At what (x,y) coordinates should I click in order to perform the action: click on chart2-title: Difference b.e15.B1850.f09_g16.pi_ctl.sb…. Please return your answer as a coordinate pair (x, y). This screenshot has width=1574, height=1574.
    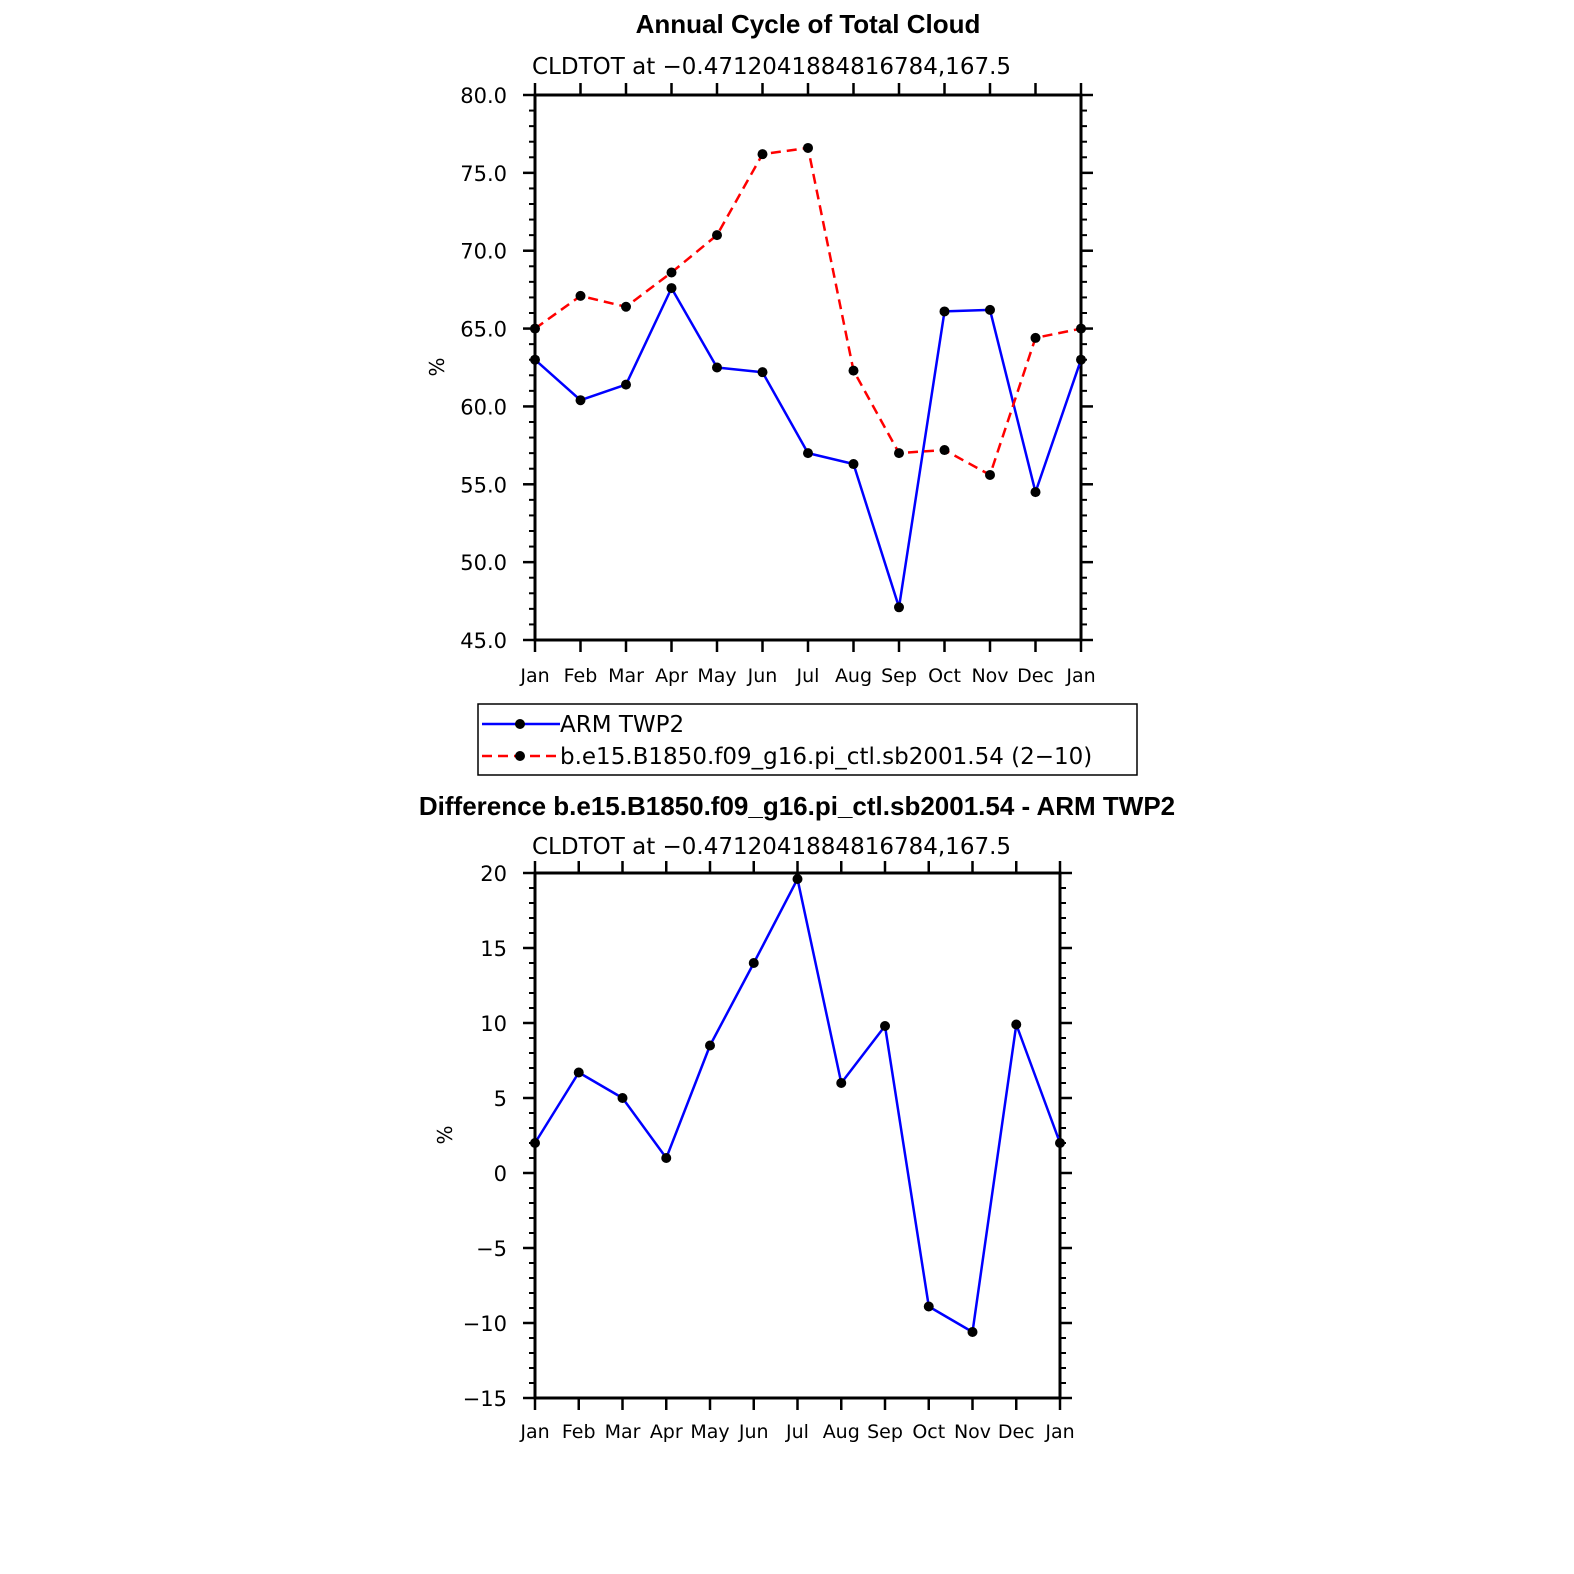
    Looking at the image, I should click on (797, 806).